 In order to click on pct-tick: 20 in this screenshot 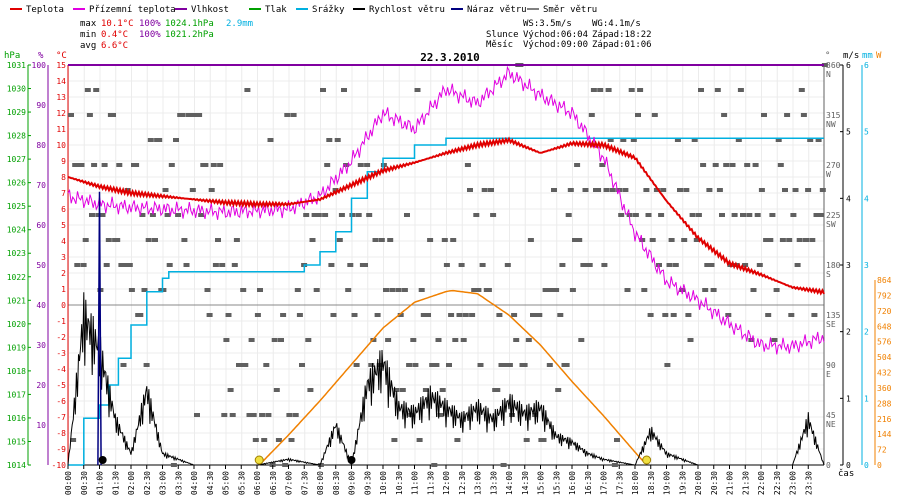, I will do `click(41, 385)`.